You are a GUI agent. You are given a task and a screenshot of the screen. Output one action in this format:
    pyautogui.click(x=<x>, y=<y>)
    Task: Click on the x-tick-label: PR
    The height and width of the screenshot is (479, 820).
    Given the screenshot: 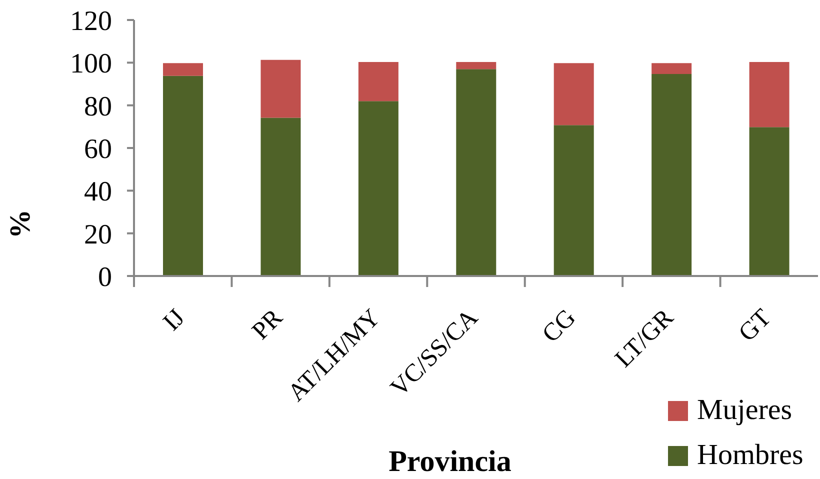 What is the action you would take?
    pyautogui.click(x=267, y=324)
    